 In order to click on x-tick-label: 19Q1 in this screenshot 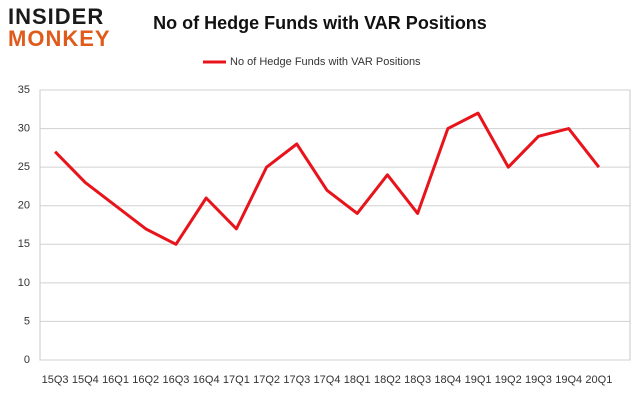, I will do `click(478, 380)`.